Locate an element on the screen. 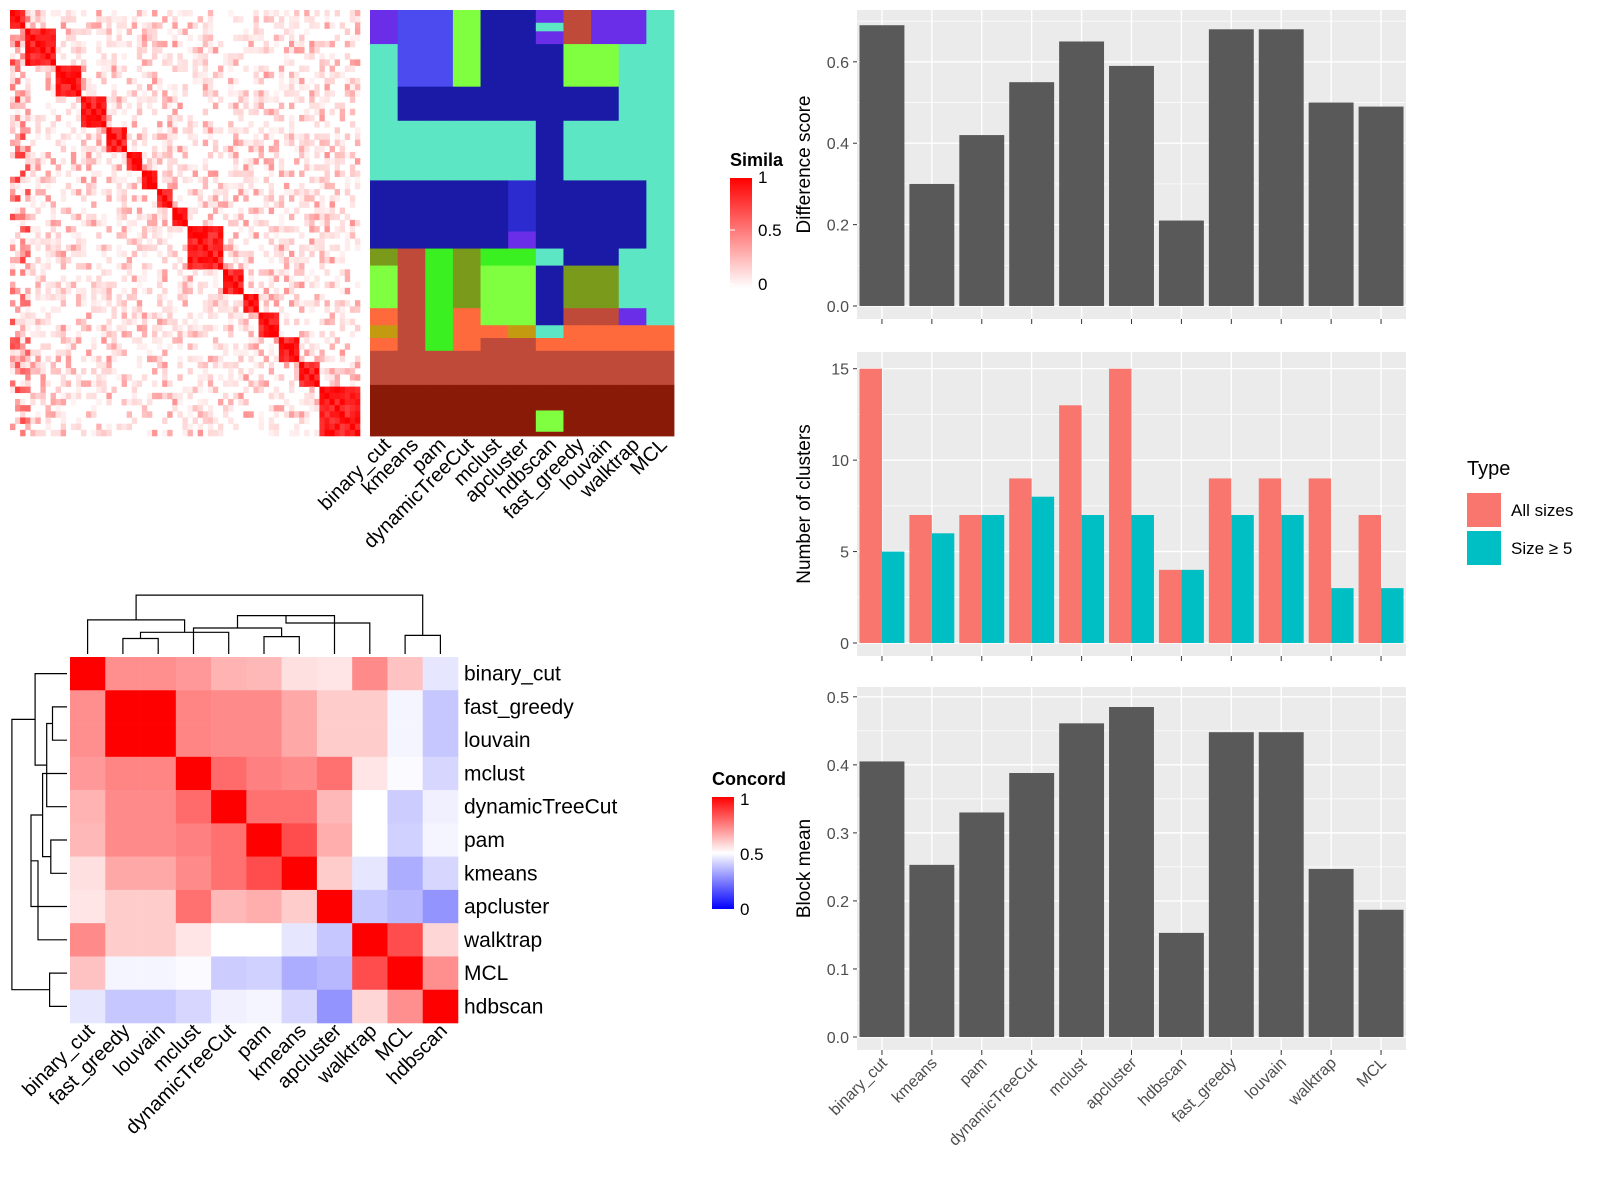  concordance-row-label: MCL is located at coordinates (486, 973).